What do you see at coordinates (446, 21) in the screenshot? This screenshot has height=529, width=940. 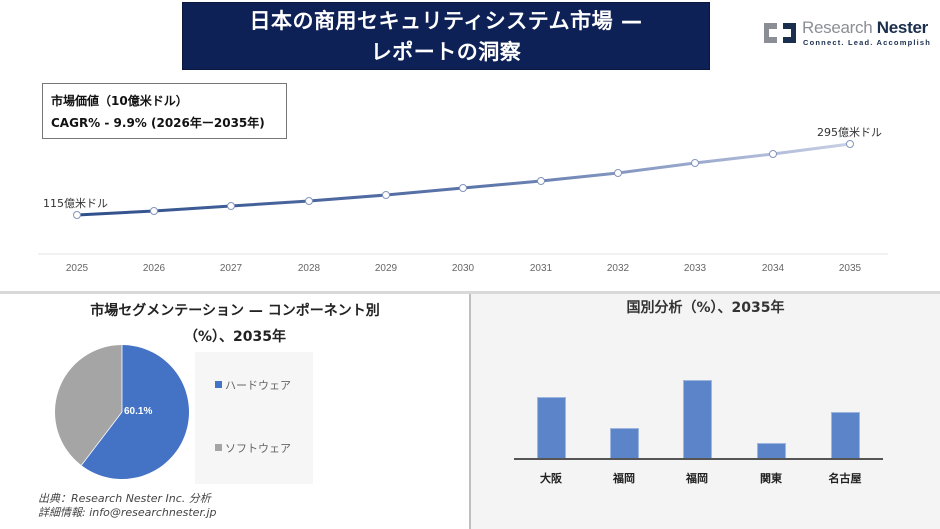 I see `page-title-line1: 日本の商用セキュリティシステム市場 —` at bounding box center [446, 21].